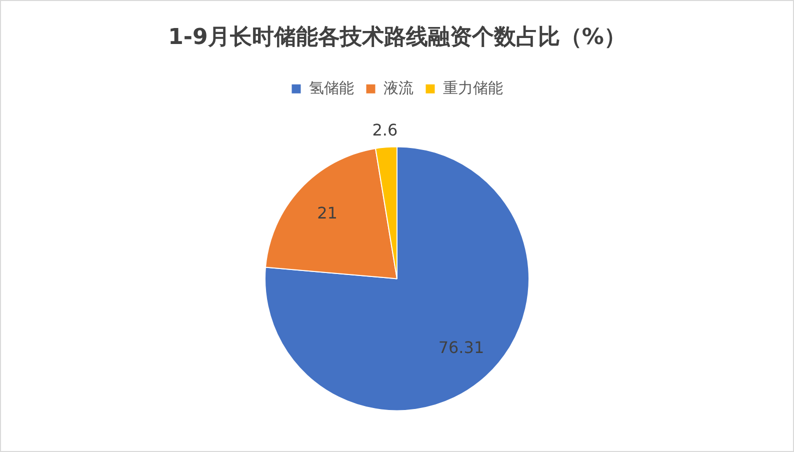 Image resolution: width=794 pixels, height=452 pixels. I want to click on data-label: 76.31, so click(461, 347).